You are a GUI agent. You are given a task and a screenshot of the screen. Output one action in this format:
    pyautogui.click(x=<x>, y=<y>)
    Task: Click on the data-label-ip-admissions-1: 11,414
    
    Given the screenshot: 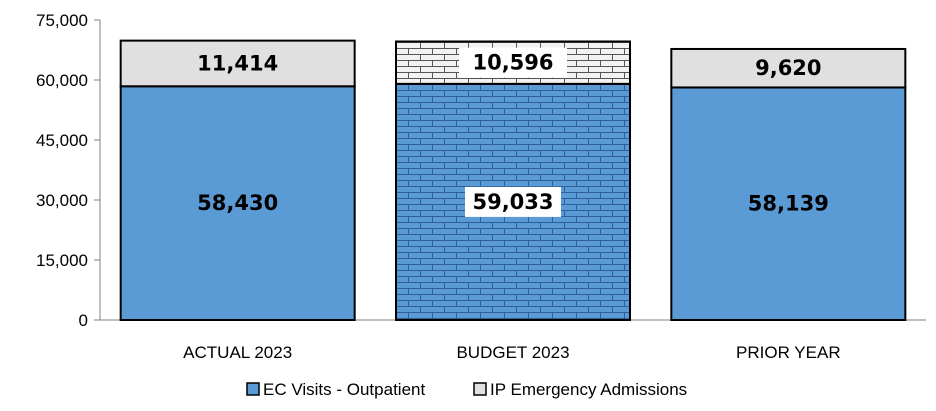 What is the action you would take?
    pyautogui.click(x=237, y=63)
    